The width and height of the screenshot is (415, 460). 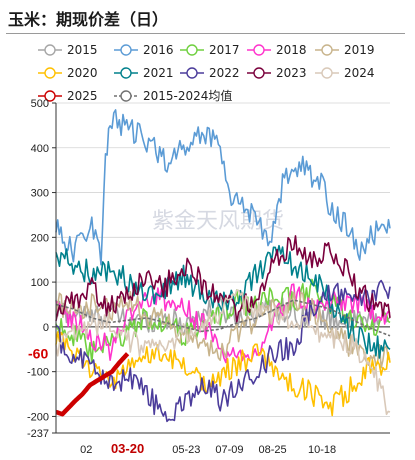 I want to click on y-tick-label: -237, so click(x=38, y=434).